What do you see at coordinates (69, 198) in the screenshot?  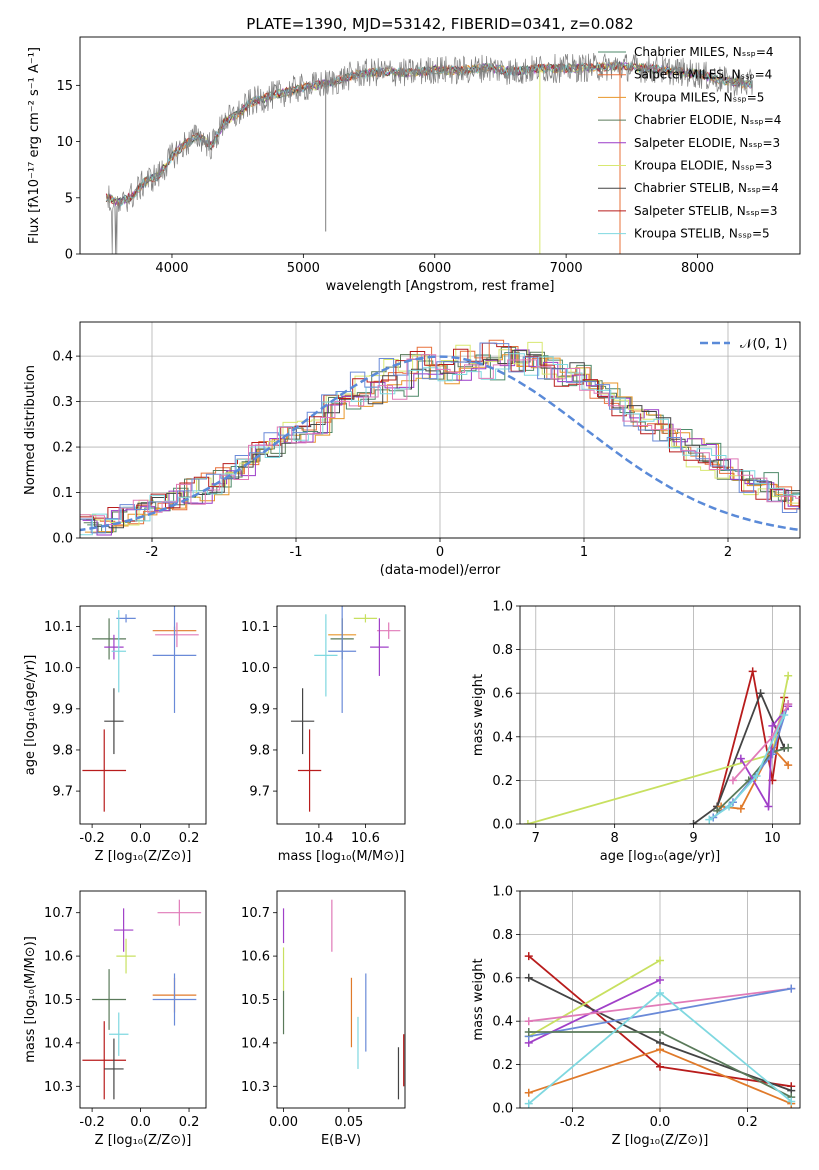 I see `y-tick-label: 5` at bounding box center [69, 198].